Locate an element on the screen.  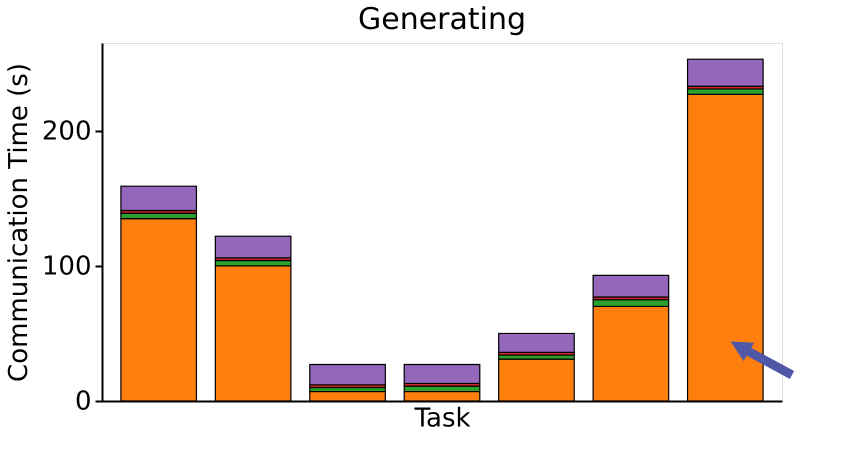
y-tick-label: 200 is located at coordinates (67, 131).